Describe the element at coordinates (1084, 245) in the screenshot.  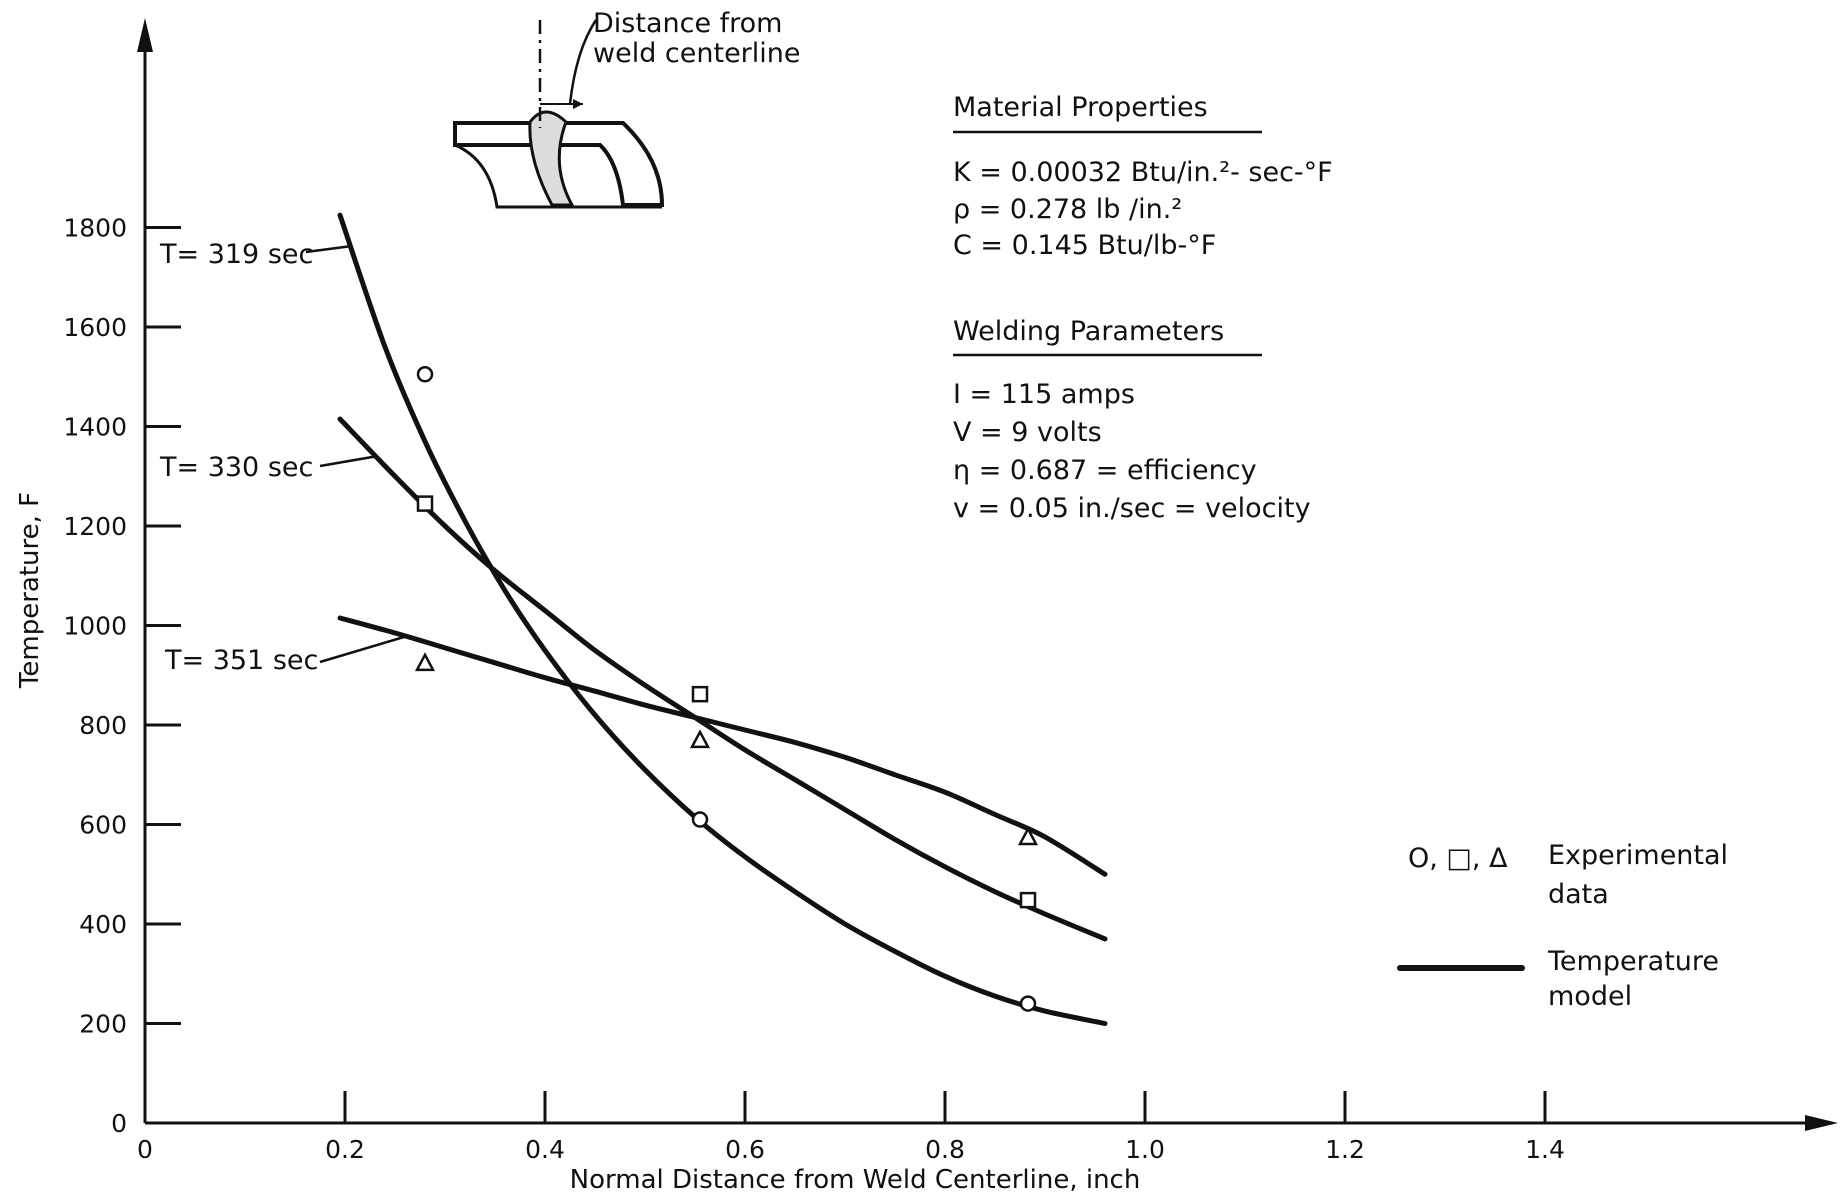
I see `material-c: C = 0.145 Btu/lb-°F` at that location.